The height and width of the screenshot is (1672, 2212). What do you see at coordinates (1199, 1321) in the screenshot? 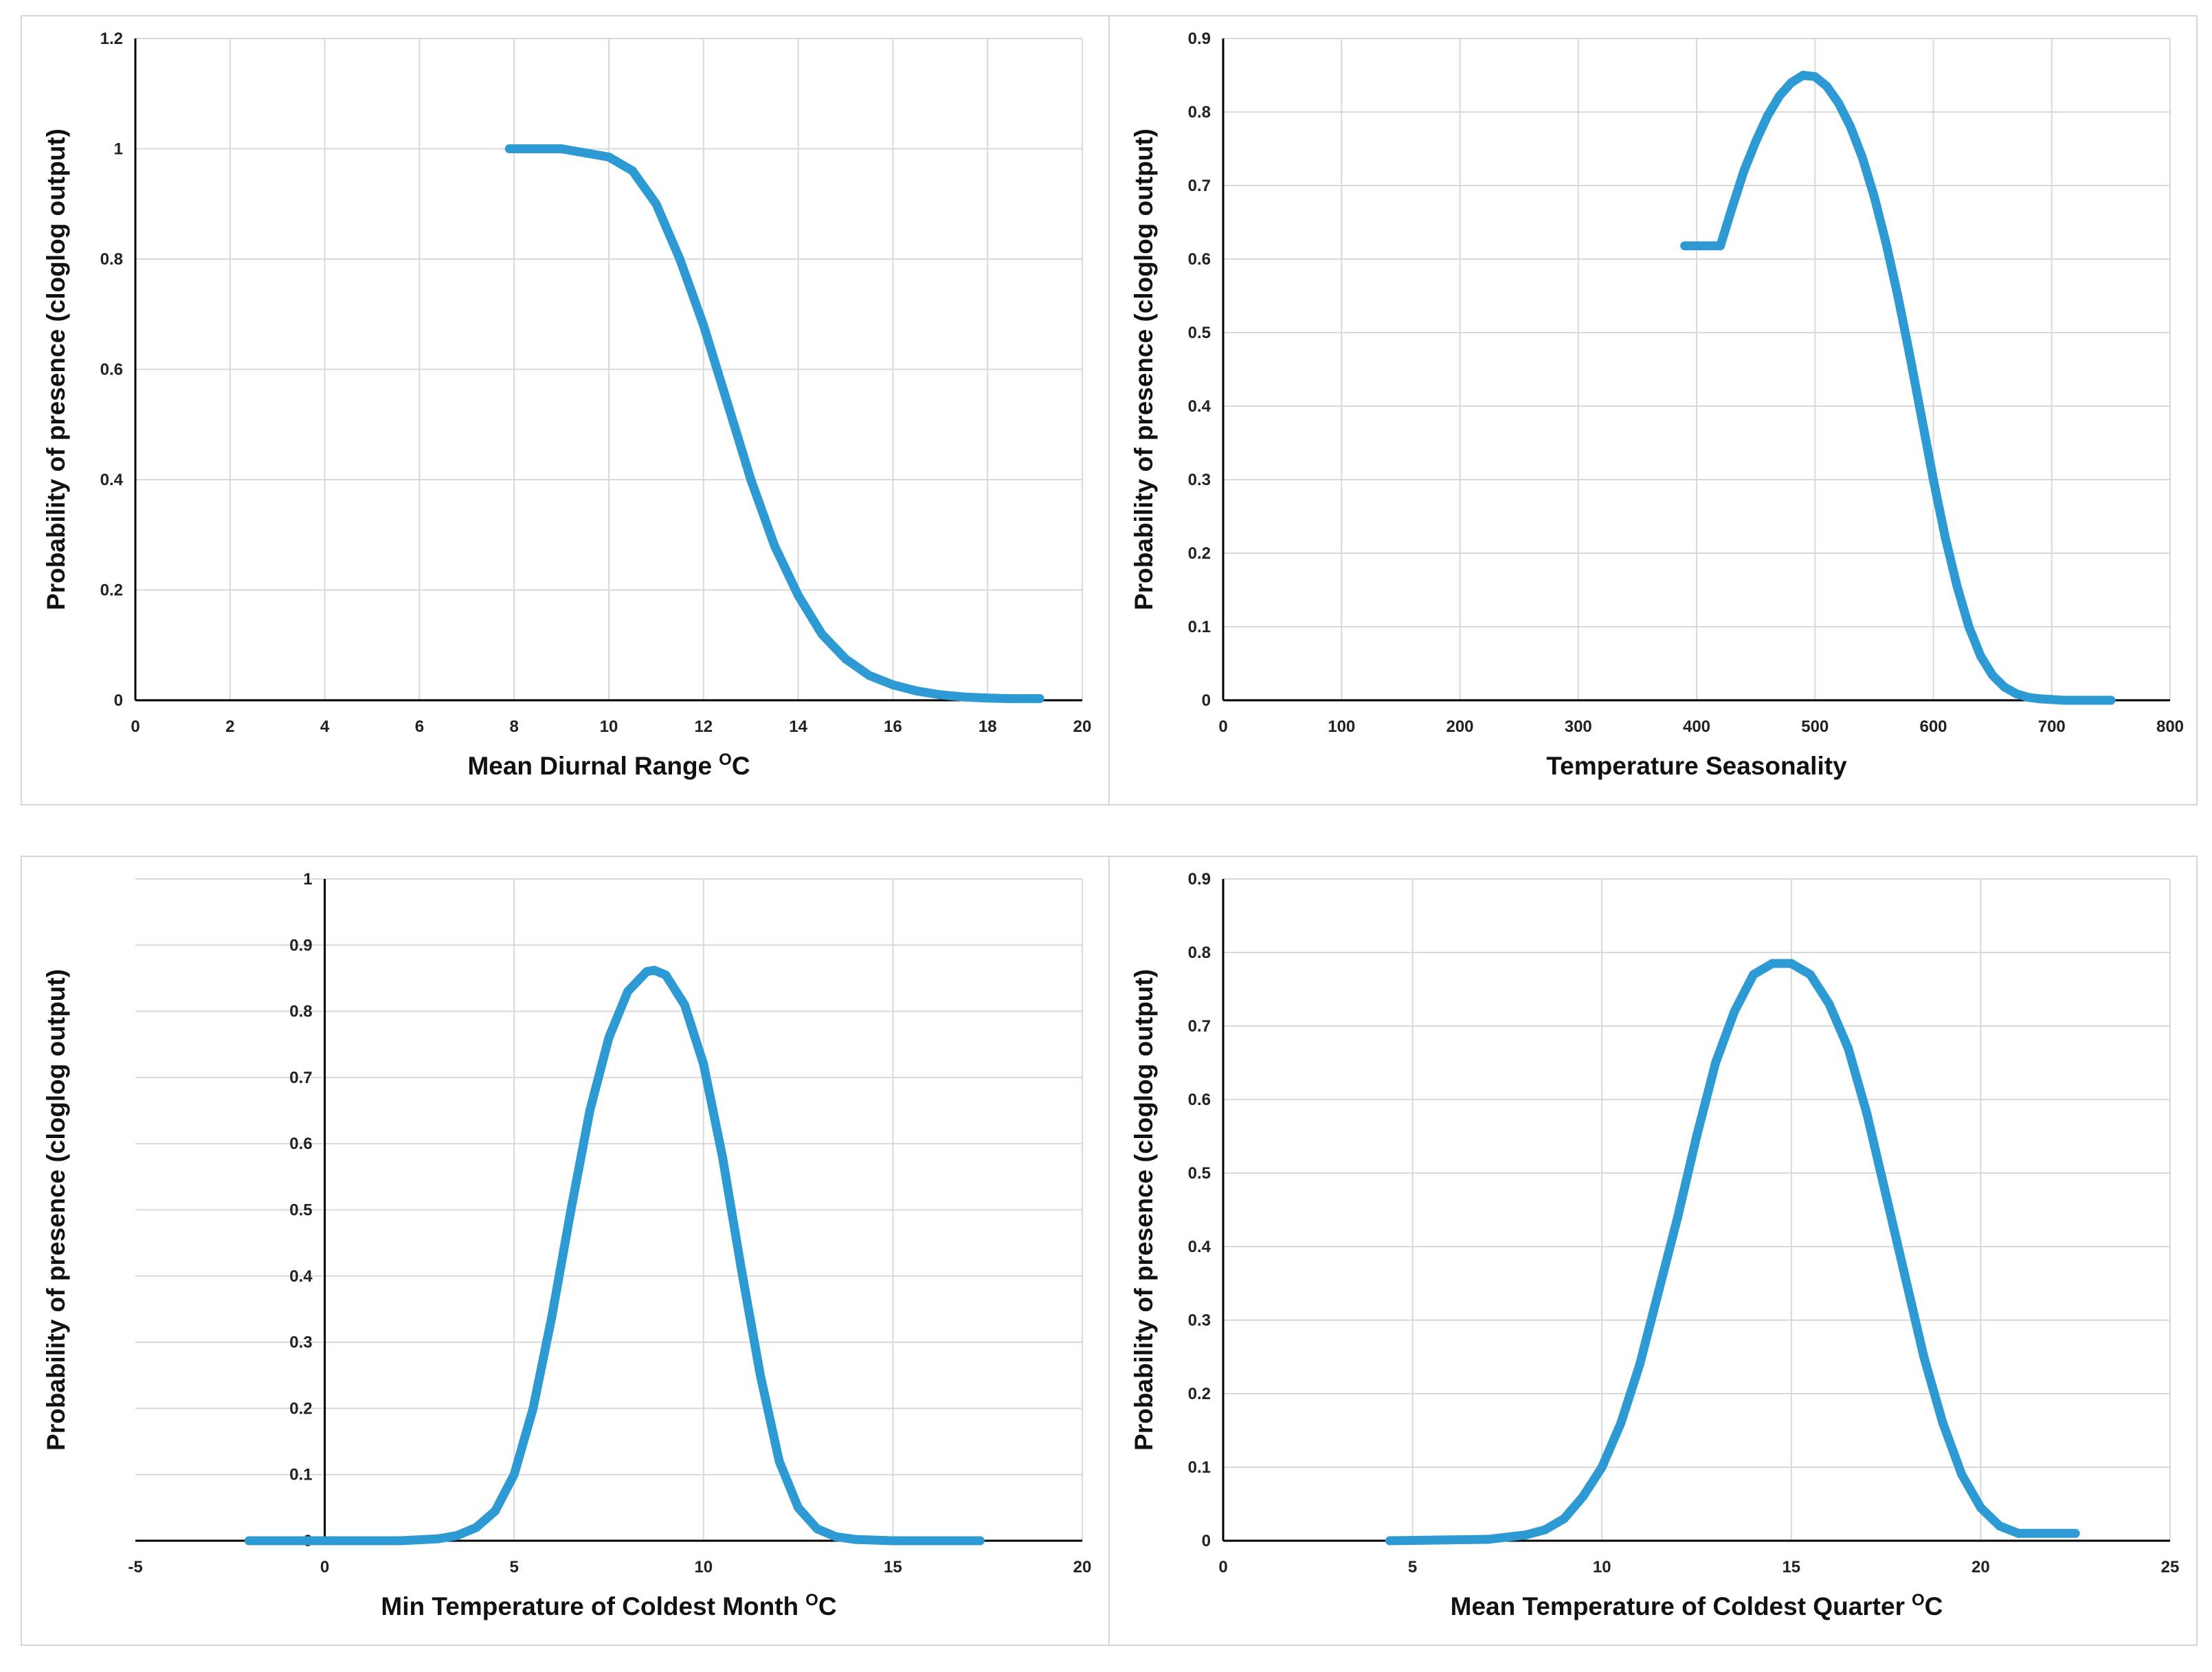
I see `y-tick-label: 0.3` at bounding box center [1199, 1321].